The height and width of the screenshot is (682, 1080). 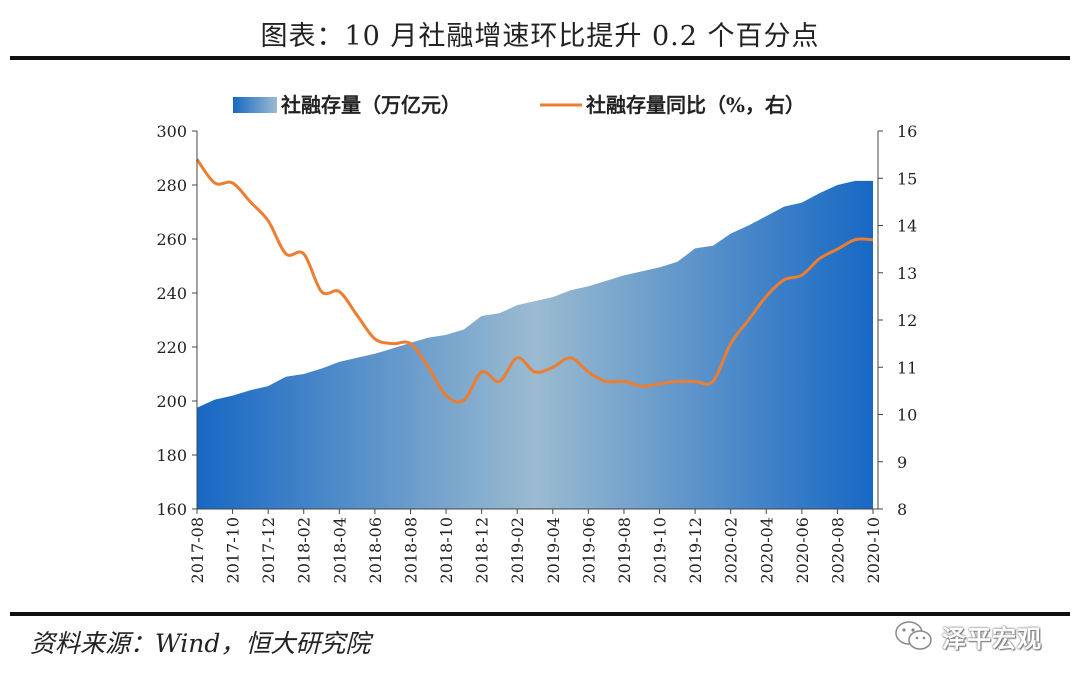 I want to click on legend-item-stock: 社融存量（万亿元）, so click(x=347, y=105).